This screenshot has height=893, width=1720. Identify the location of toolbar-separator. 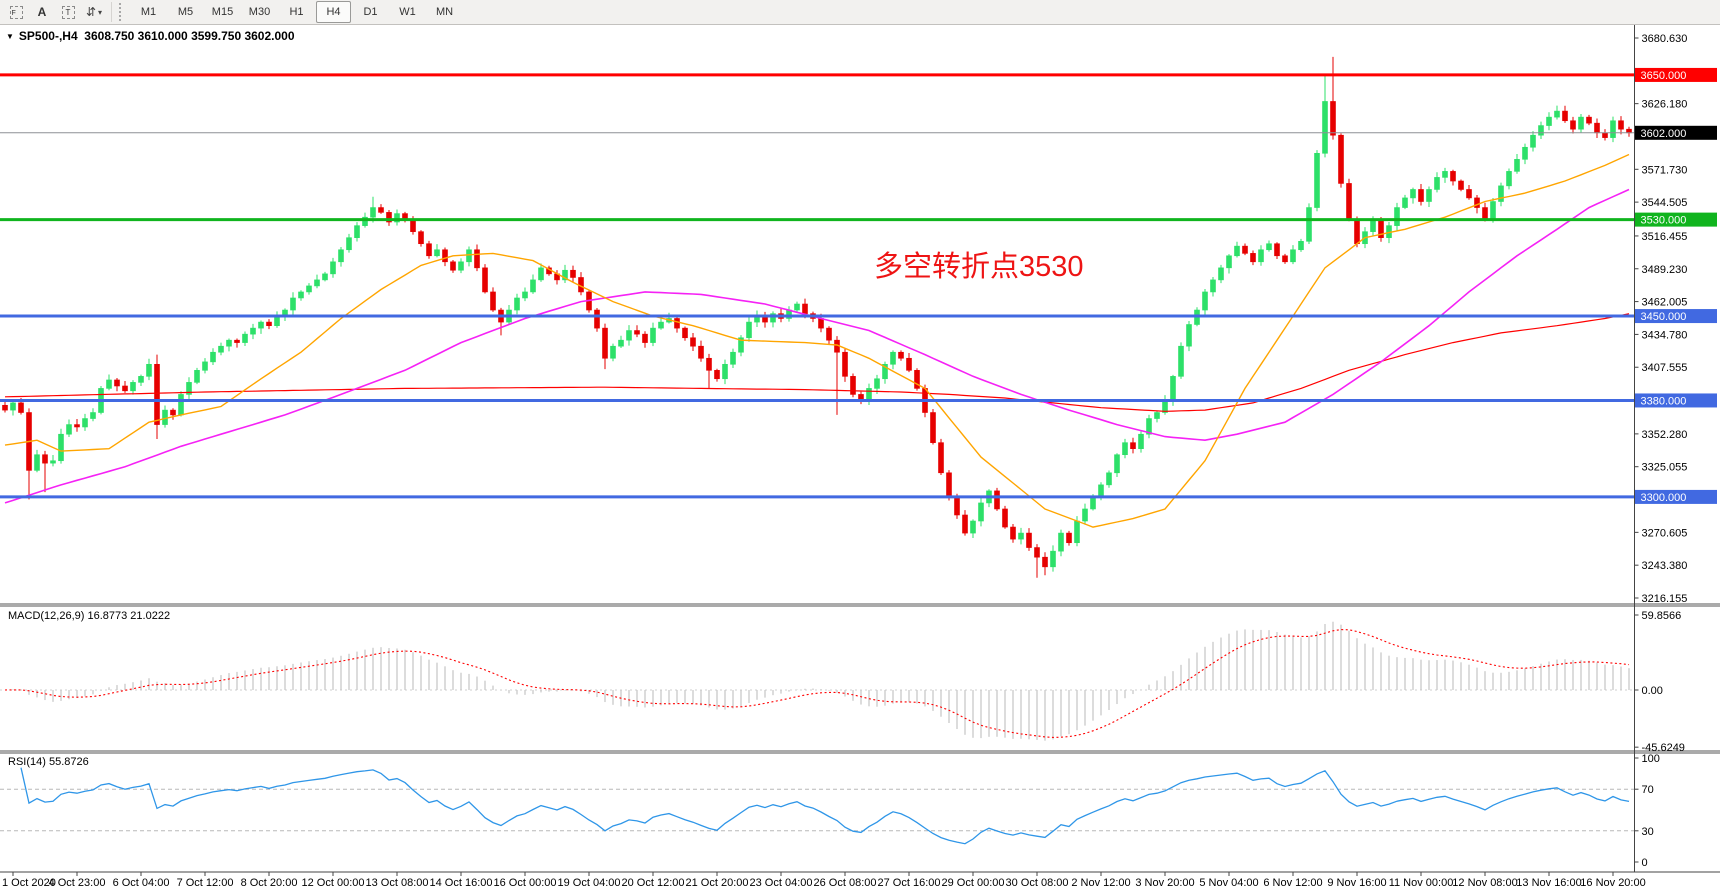
(111, 12).